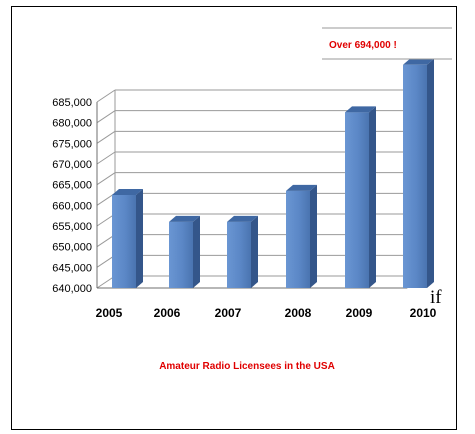  I want to click on y-tick-label: 645,000, so click(72, 268).